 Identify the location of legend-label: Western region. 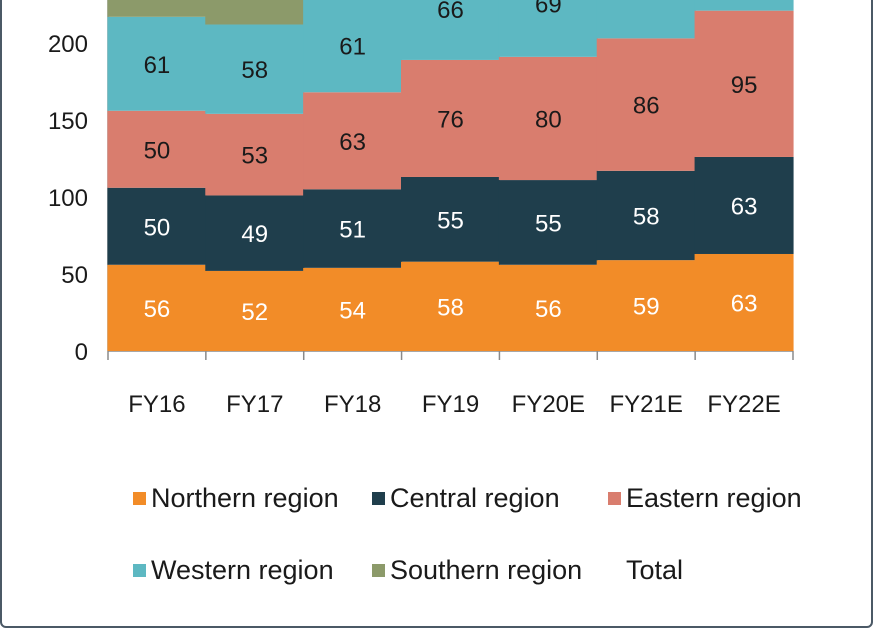
(242, 570).